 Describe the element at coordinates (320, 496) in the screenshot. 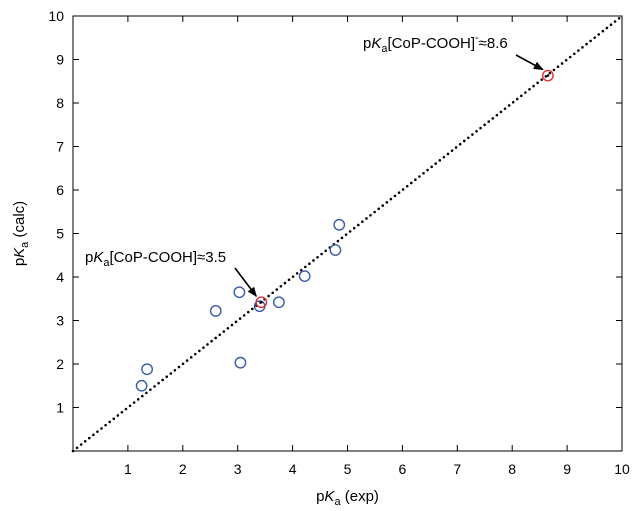

I see `x-axis-label-prefix: p` at that location.